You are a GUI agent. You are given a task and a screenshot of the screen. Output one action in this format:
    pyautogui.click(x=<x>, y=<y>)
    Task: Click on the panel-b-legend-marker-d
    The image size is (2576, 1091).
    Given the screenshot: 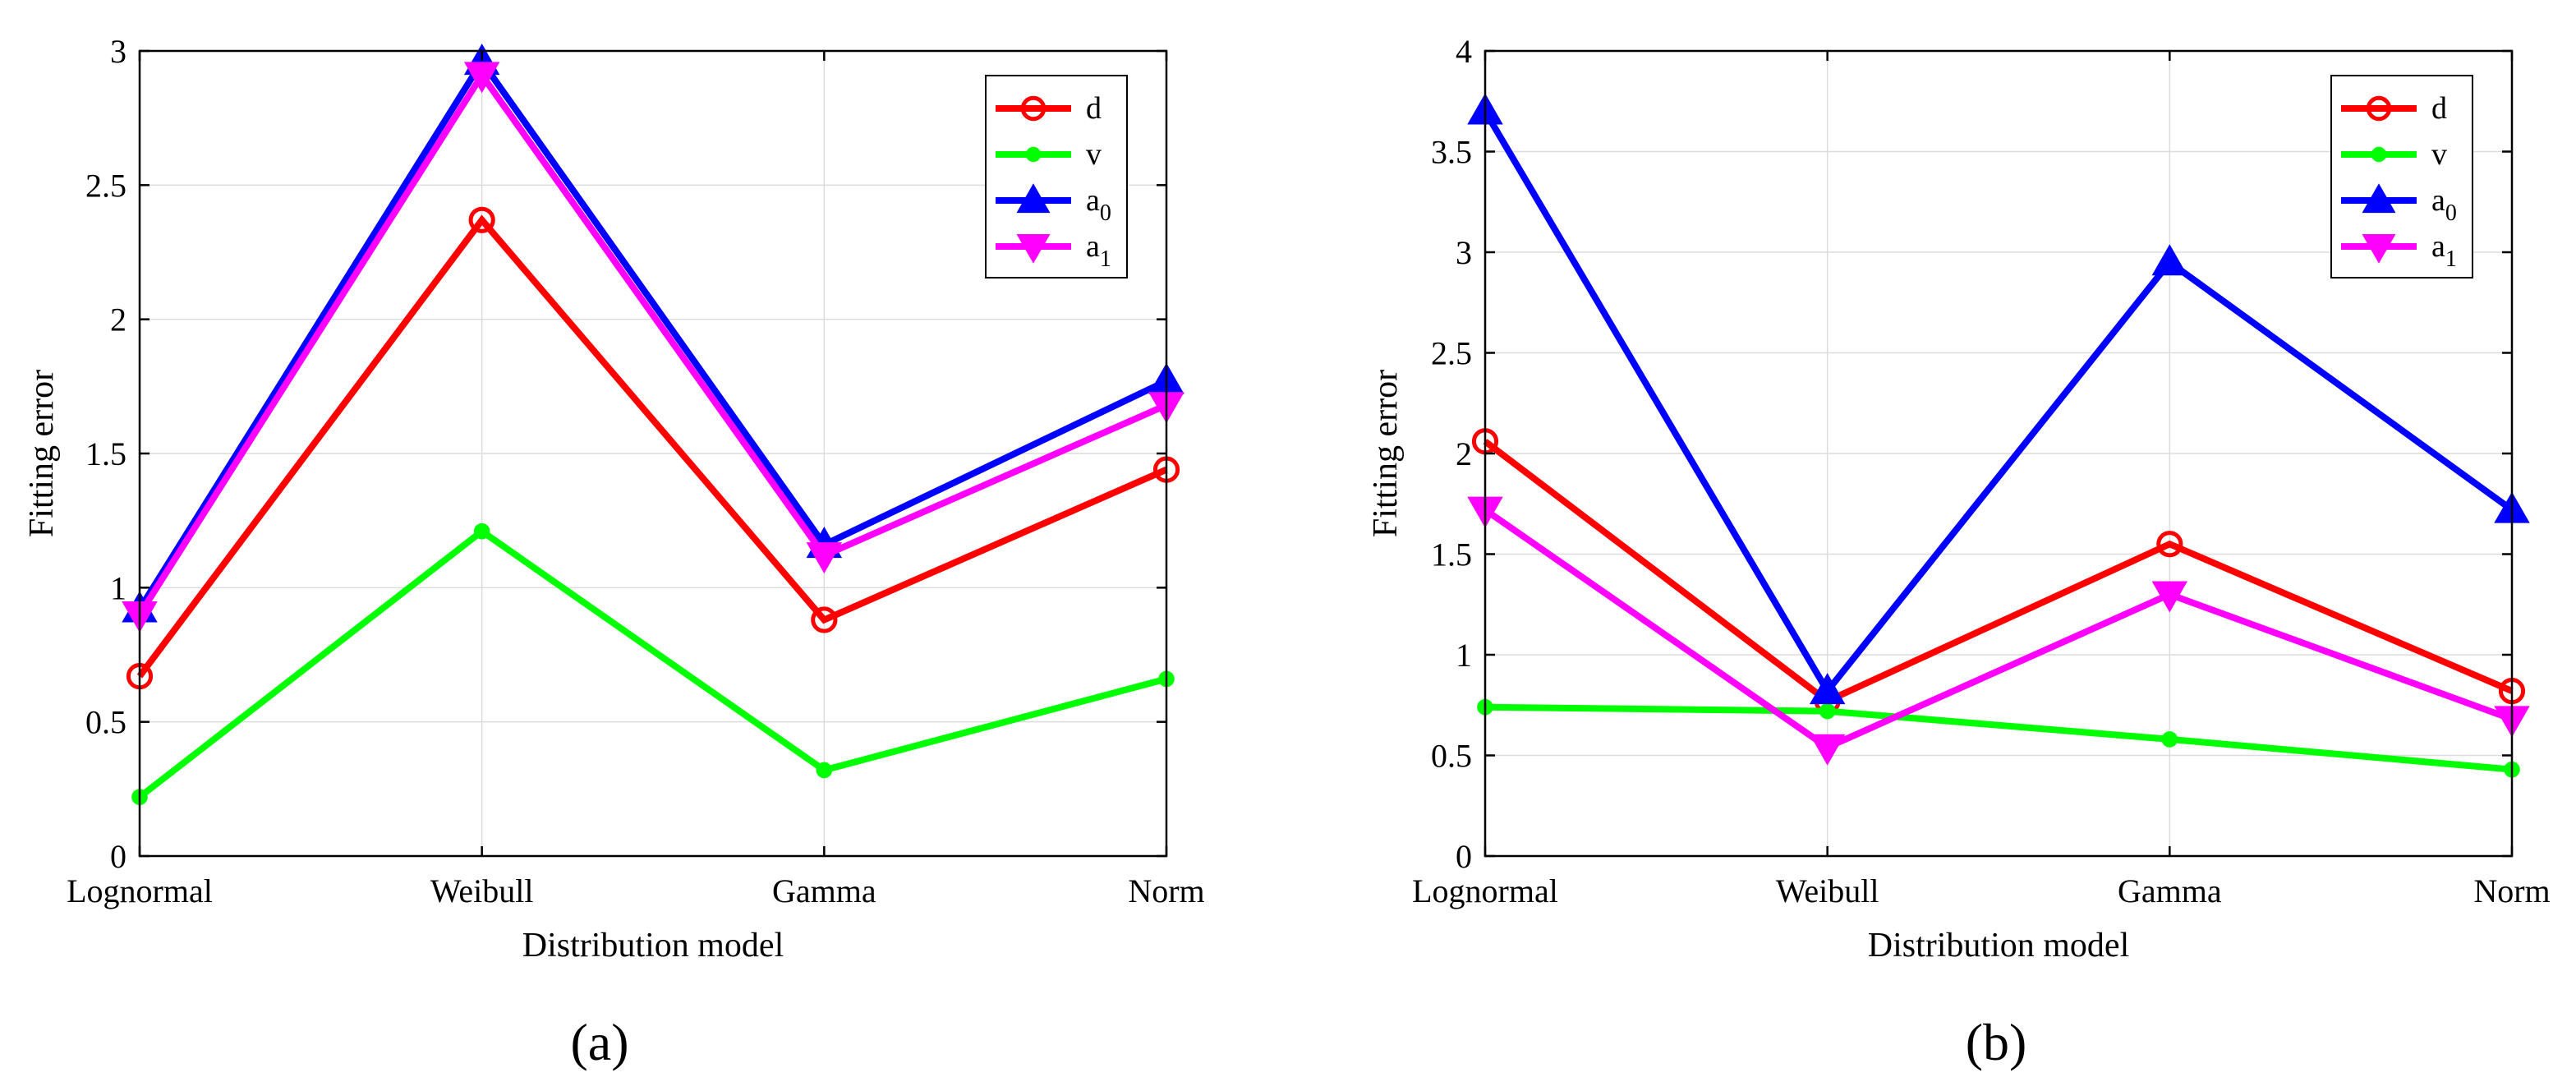 What is the action you would take?
    pyautogui.click(x=2379, y=108)
    